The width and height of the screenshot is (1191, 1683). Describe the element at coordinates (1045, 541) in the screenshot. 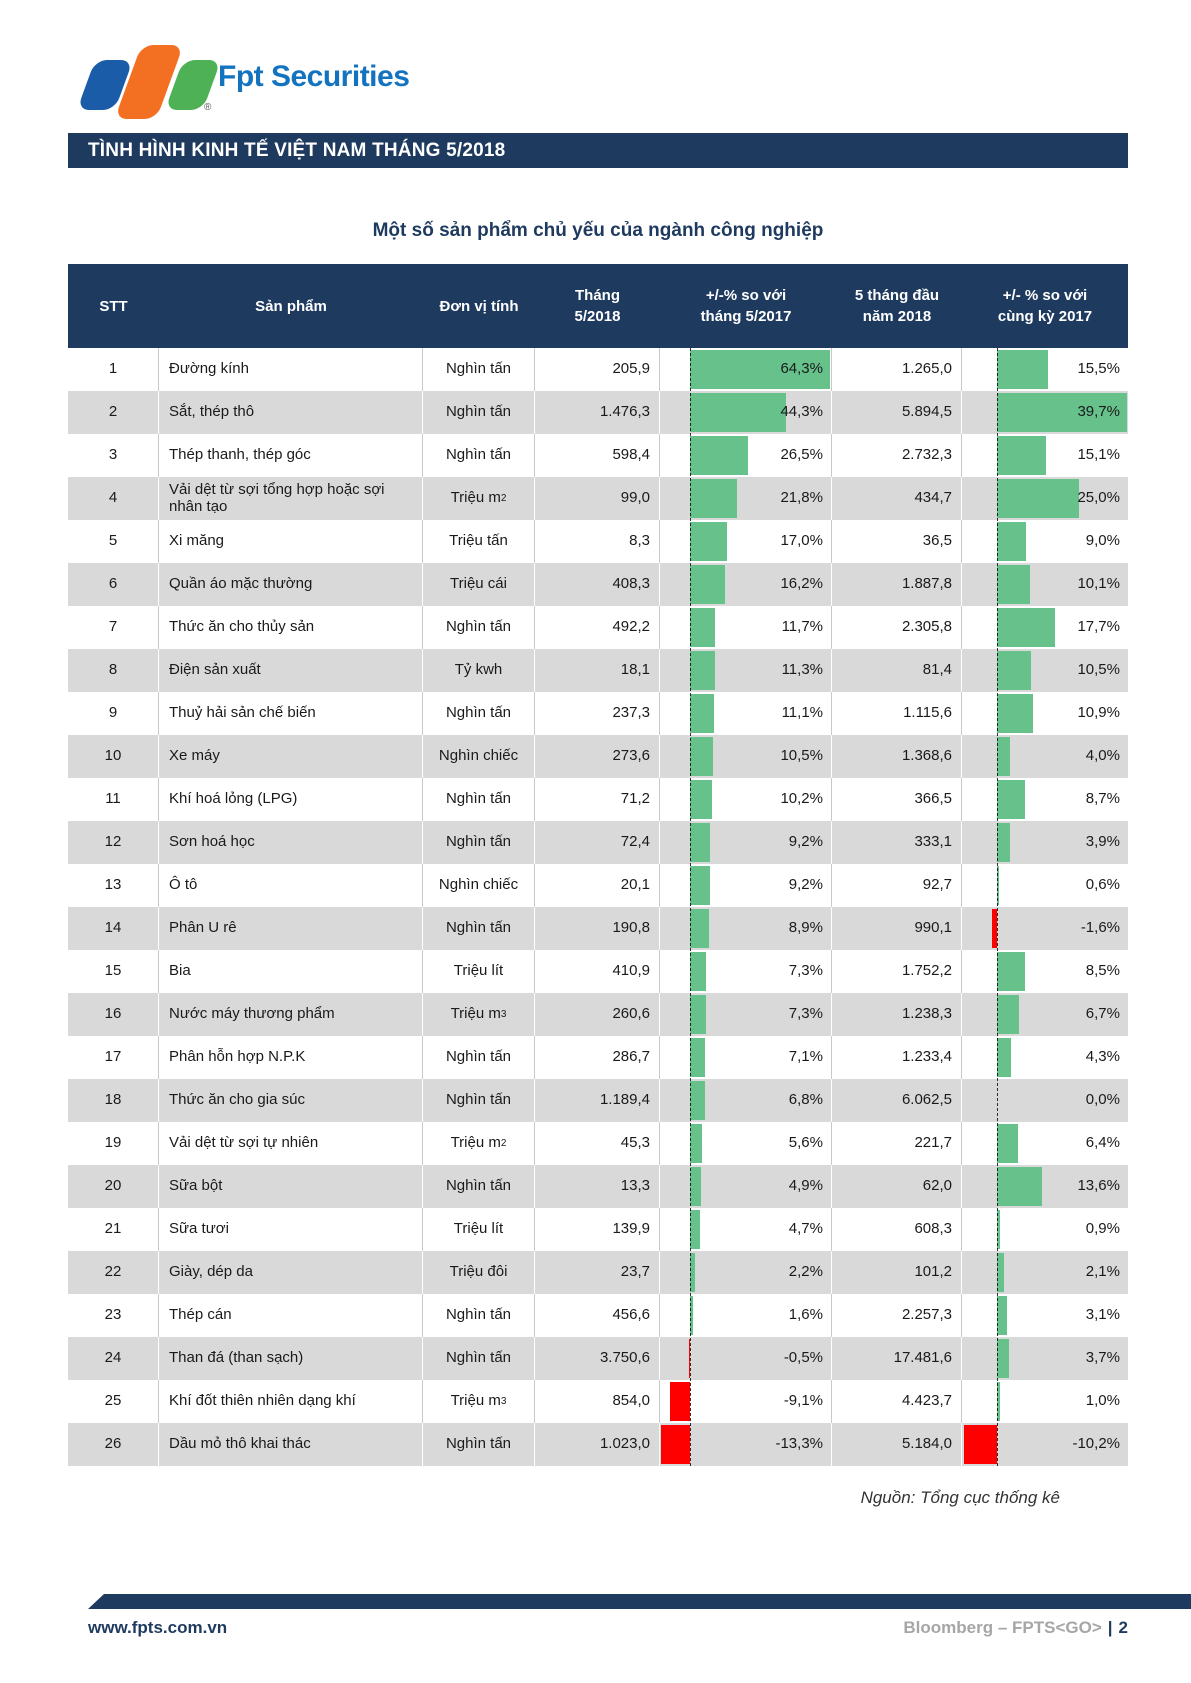

I see `row-yoy-cell: 9,0%` at that location.